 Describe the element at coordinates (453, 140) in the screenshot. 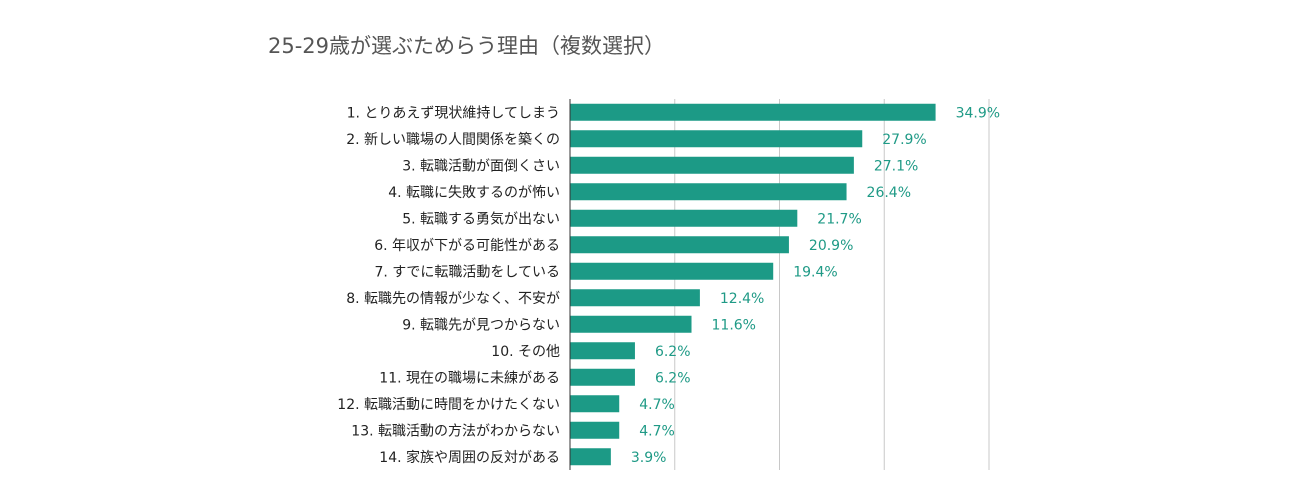

I see `category-label: 2. 新しい職場の人間関係を築くの` at that location.